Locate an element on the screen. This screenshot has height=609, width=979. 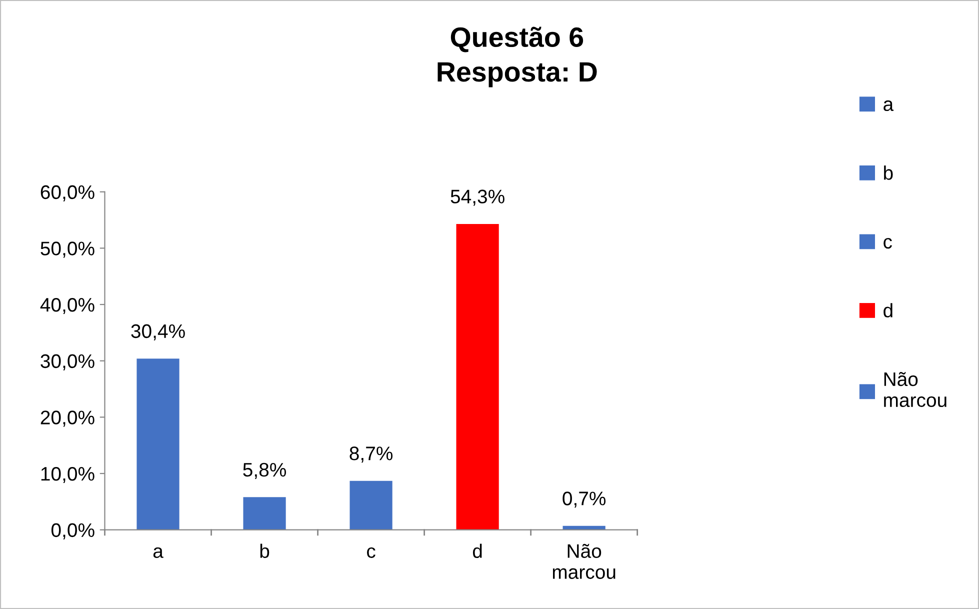
legend-label: Não marcou is located at coordinates (915, 390).